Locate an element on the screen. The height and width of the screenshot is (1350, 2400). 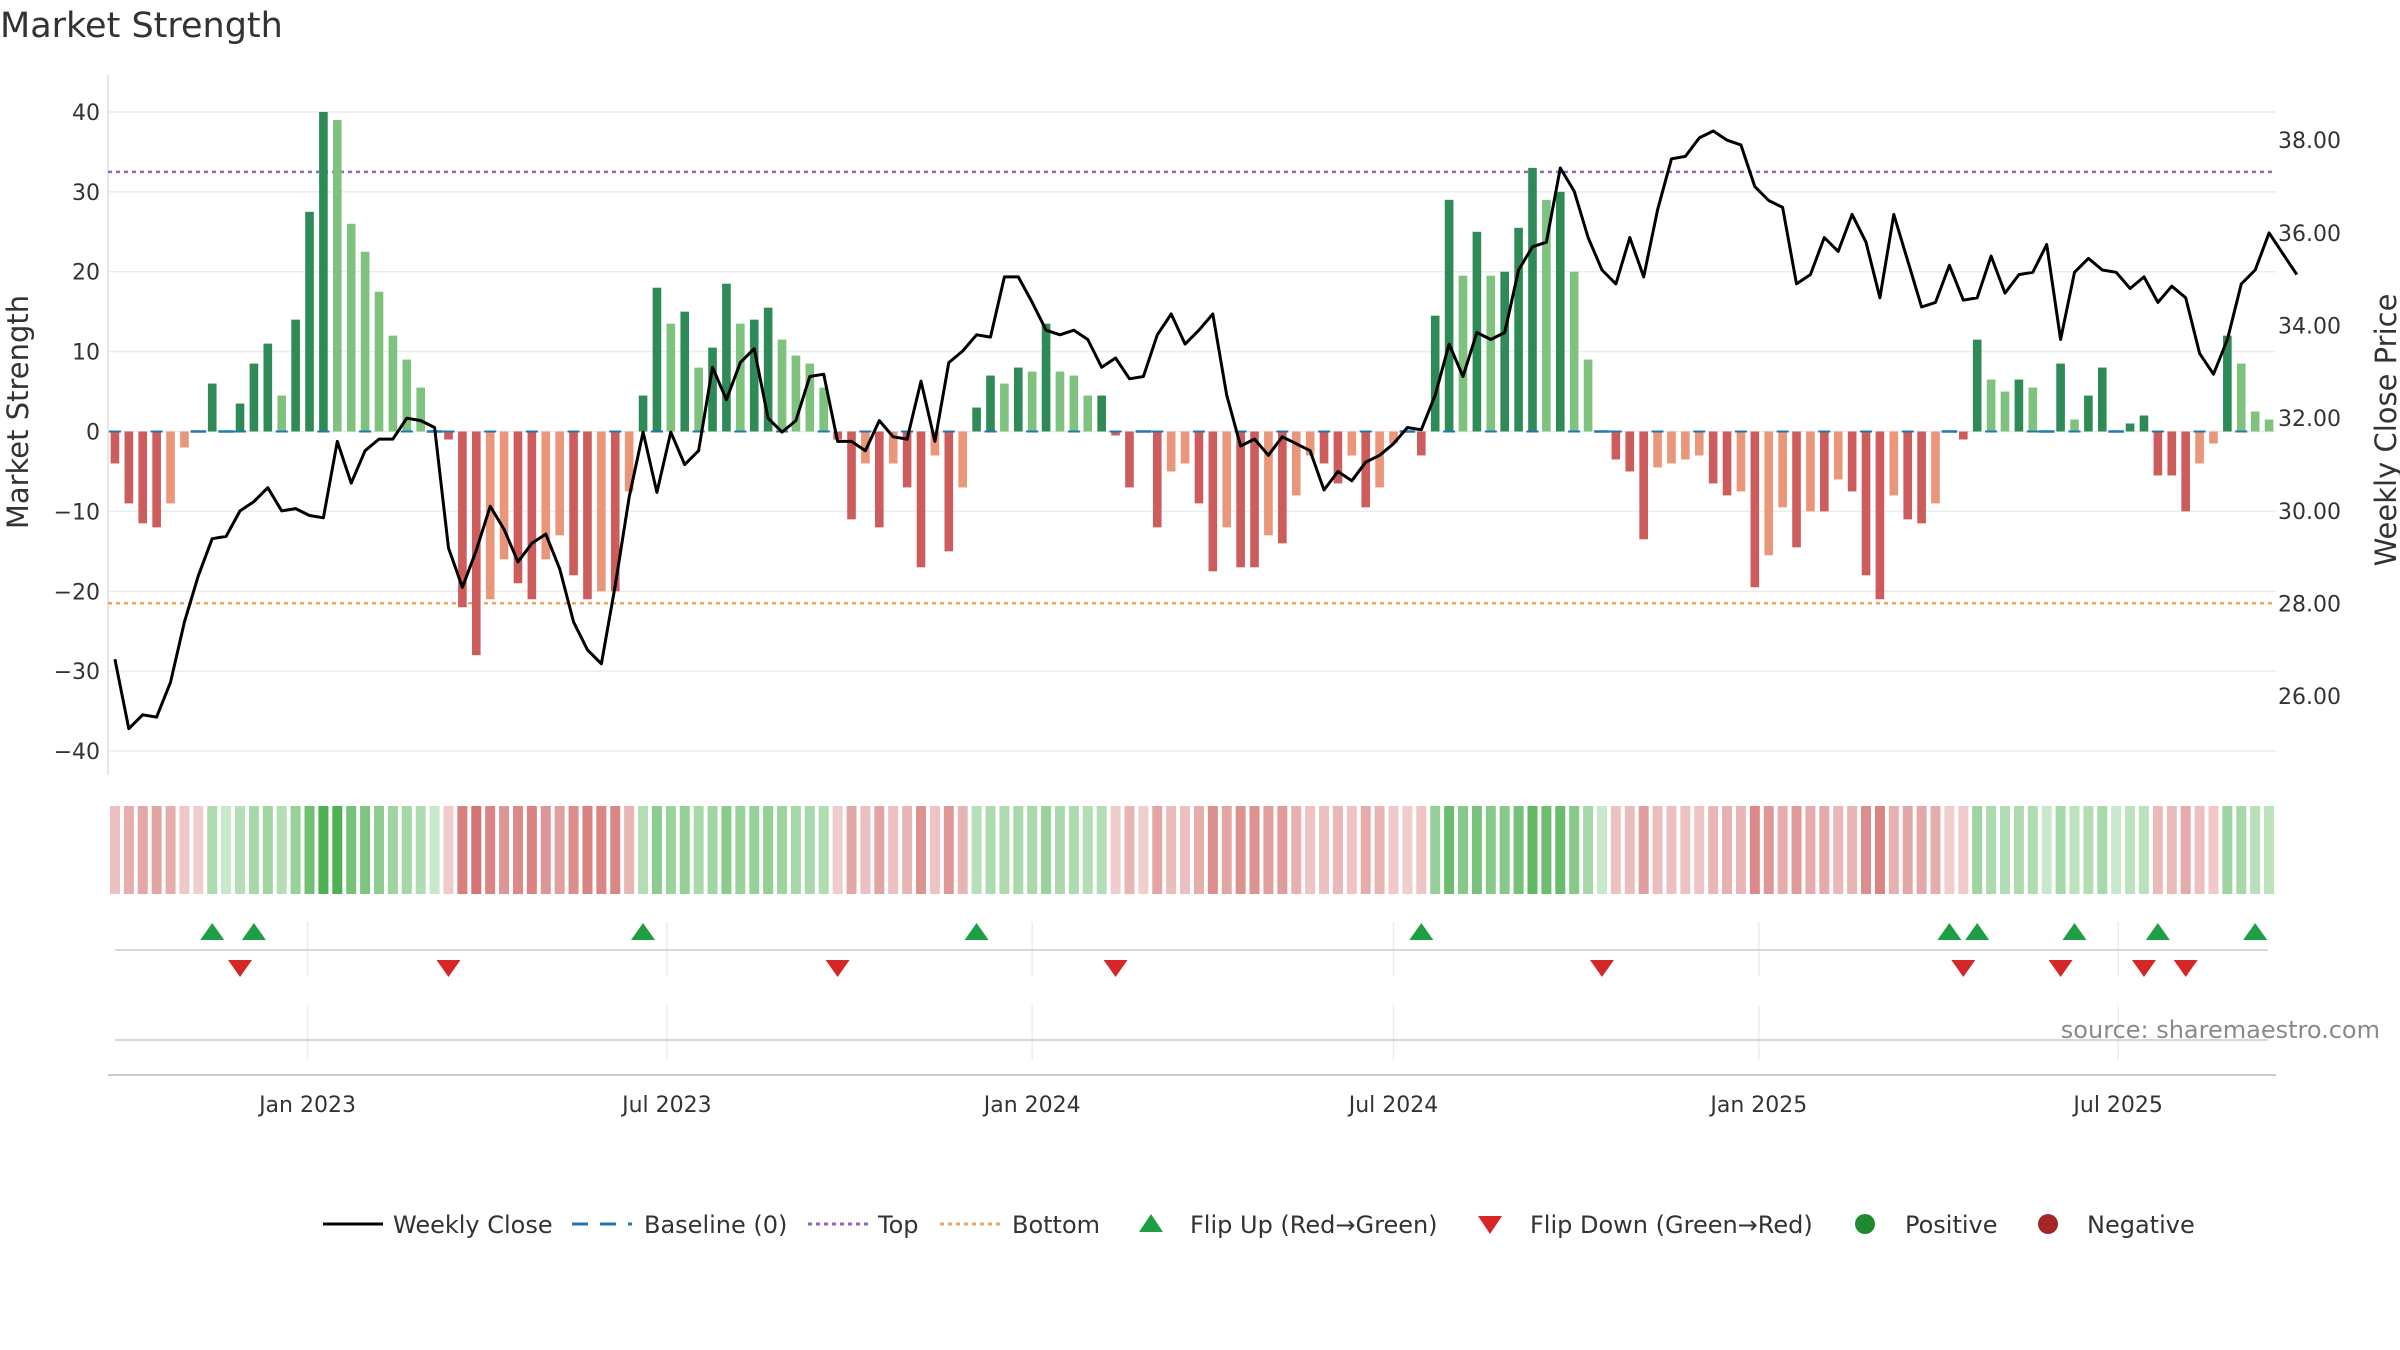
left-axis-title: Market Strength is located at coordinates (18, 412).